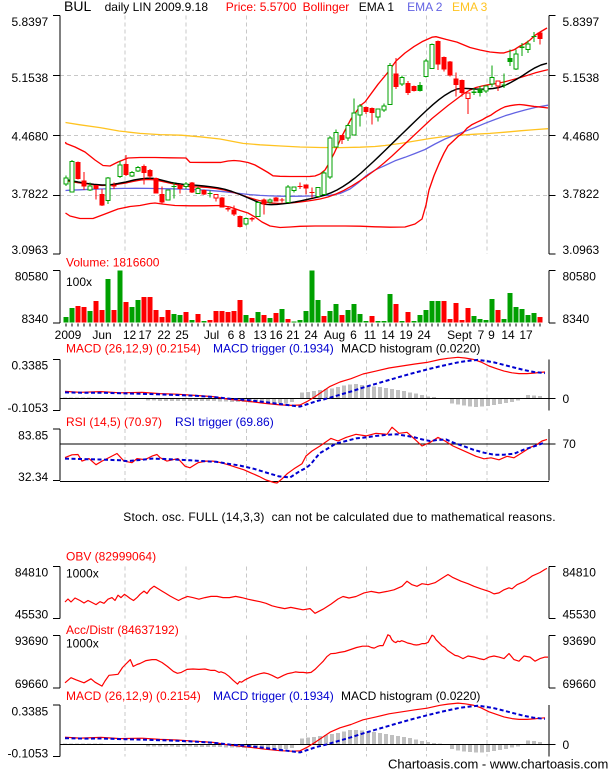 Image resolution: width=612 pixels, height=774 pixels. Describe the element at coordinates (459, 335) in the screenshot. I see `svg-text: Sept` at that location.